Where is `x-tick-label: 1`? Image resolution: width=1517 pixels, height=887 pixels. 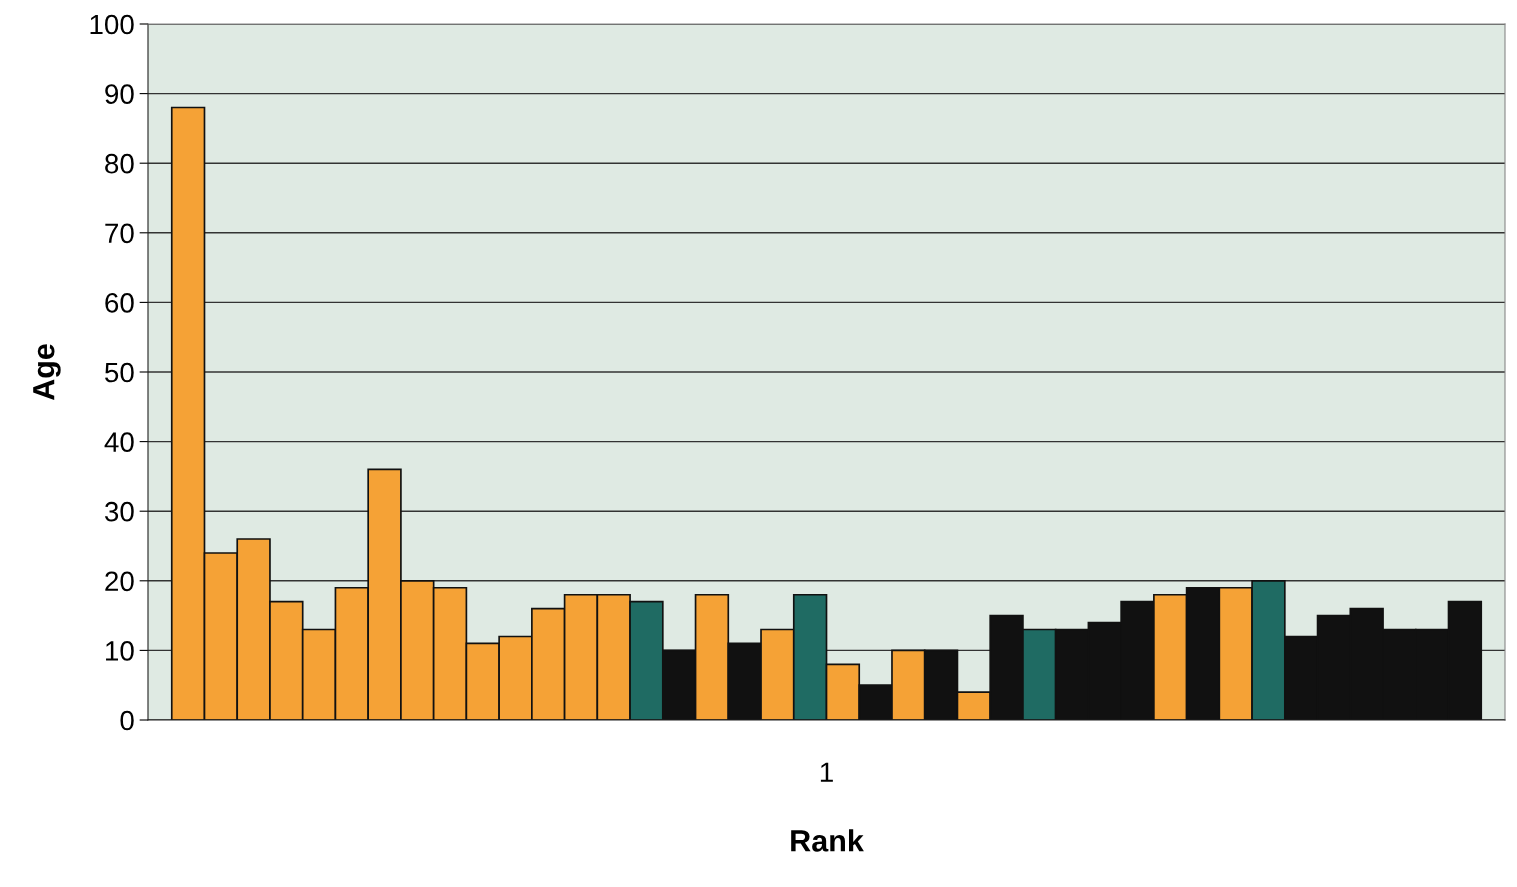 x-tick-label: 1 is located at coordinates (826, 772).